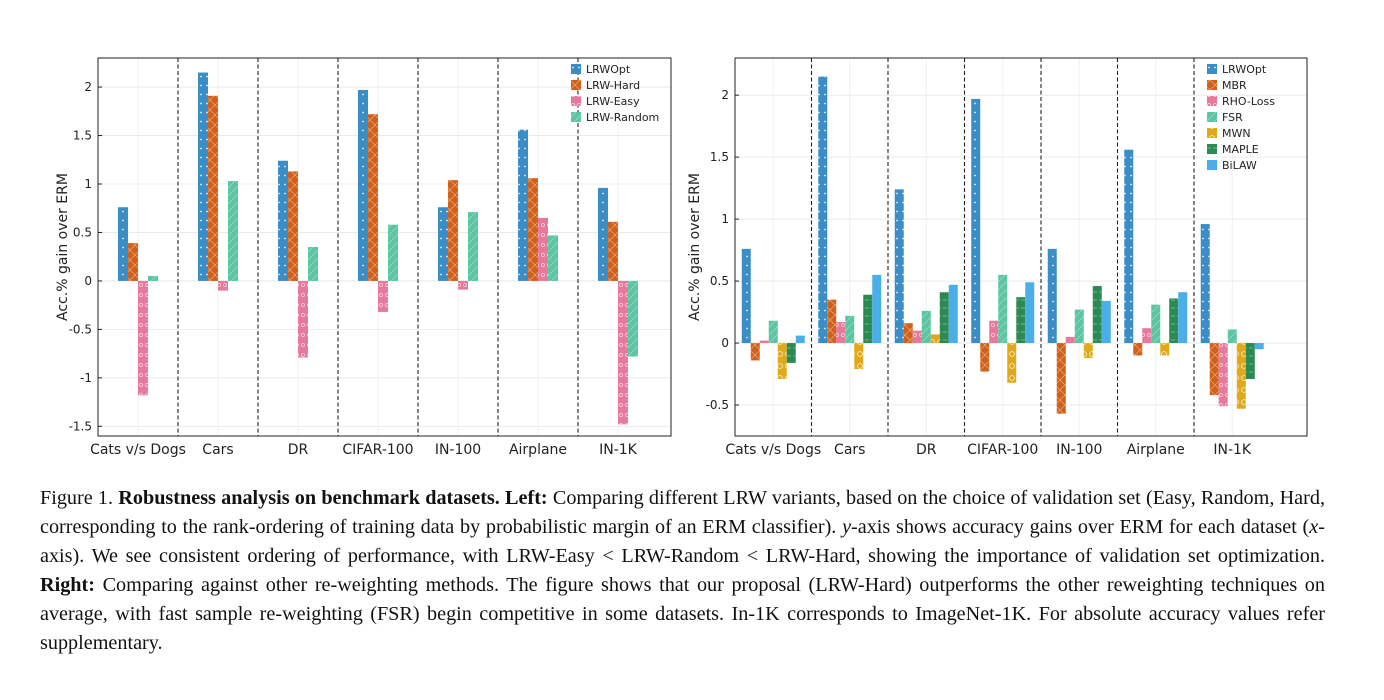  What do you see at coordinates (1234, 85) in the screenshot?
I see `legend-label: MBR` at bounding box center [1234, 85].